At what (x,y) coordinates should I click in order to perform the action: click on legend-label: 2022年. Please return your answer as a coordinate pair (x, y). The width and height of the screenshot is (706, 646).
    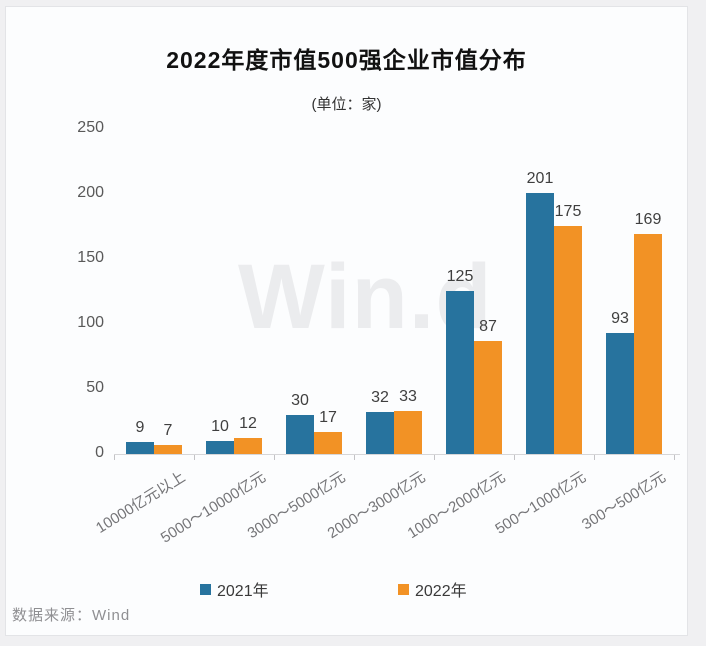
    Looking at the image, I should click on (441, 591).